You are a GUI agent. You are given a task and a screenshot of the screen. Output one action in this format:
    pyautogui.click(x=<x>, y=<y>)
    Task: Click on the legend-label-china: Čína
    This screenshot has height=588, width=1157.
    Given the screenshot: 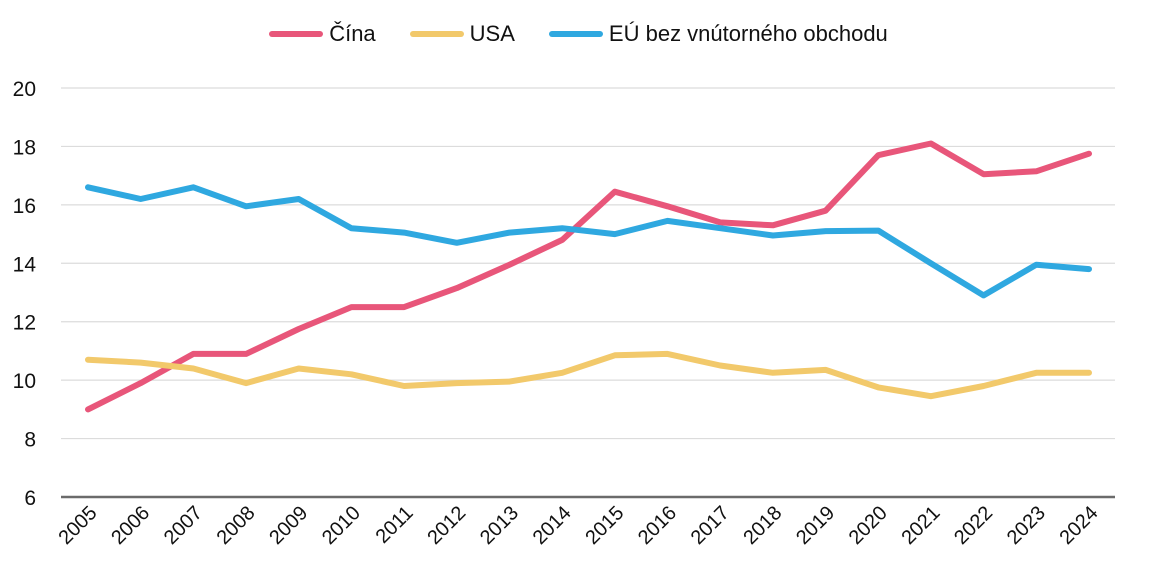 What is the action you would take?
    pyautogui.click(x=352, y=33)
    